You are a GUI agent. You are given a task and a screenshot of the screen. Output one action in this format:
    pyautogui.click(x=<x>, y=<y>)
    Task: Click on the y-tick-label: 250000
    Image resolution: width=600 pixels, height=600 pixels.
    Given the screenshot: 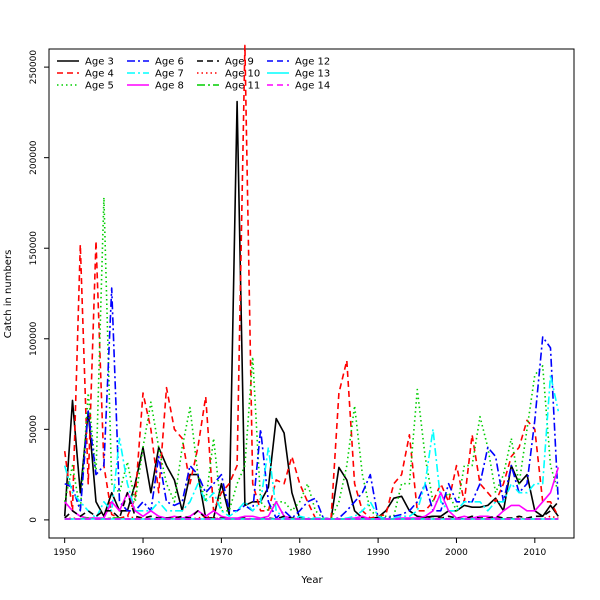 What is the action you would take?
    pyautogui.click(x=34, y=67)
    